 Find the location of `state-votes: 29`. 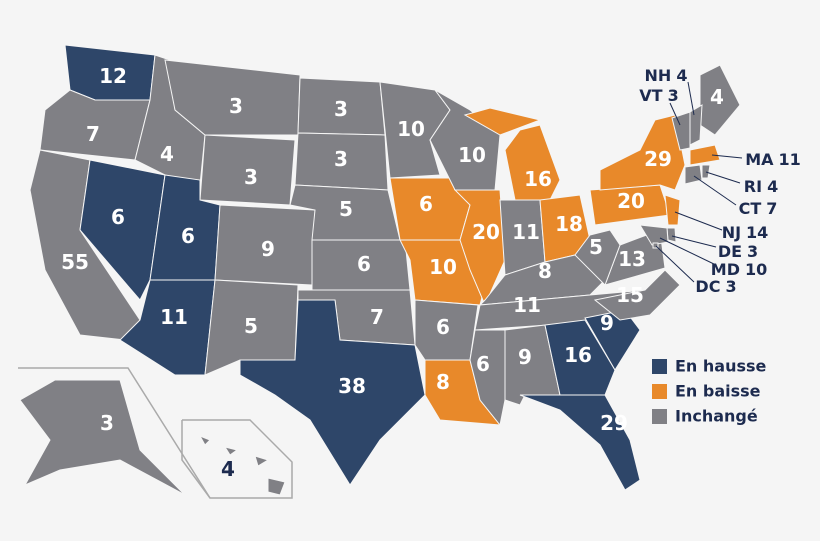

state-votes: 29 is located at coordinates (658, 159).